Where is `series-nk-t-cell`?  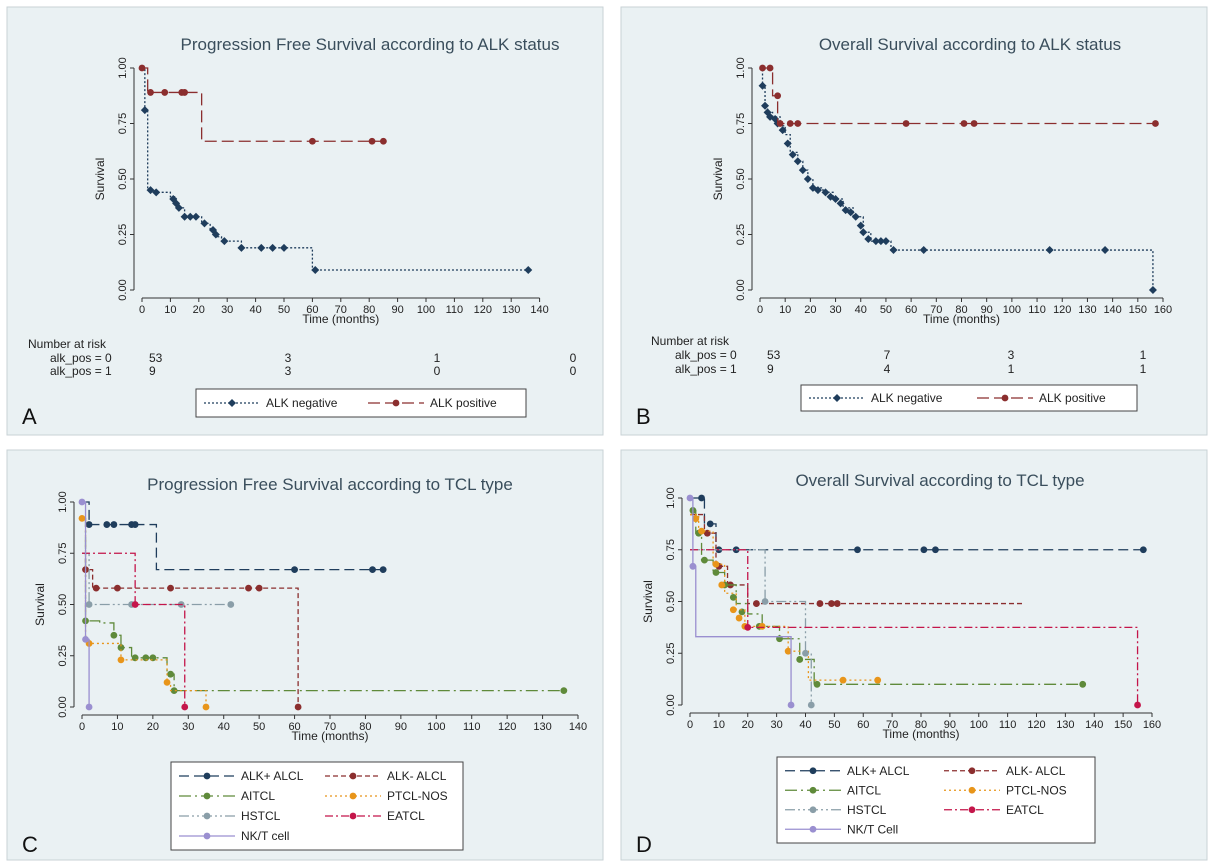
series-nk-t-cell is located at coordinates (85, 604).